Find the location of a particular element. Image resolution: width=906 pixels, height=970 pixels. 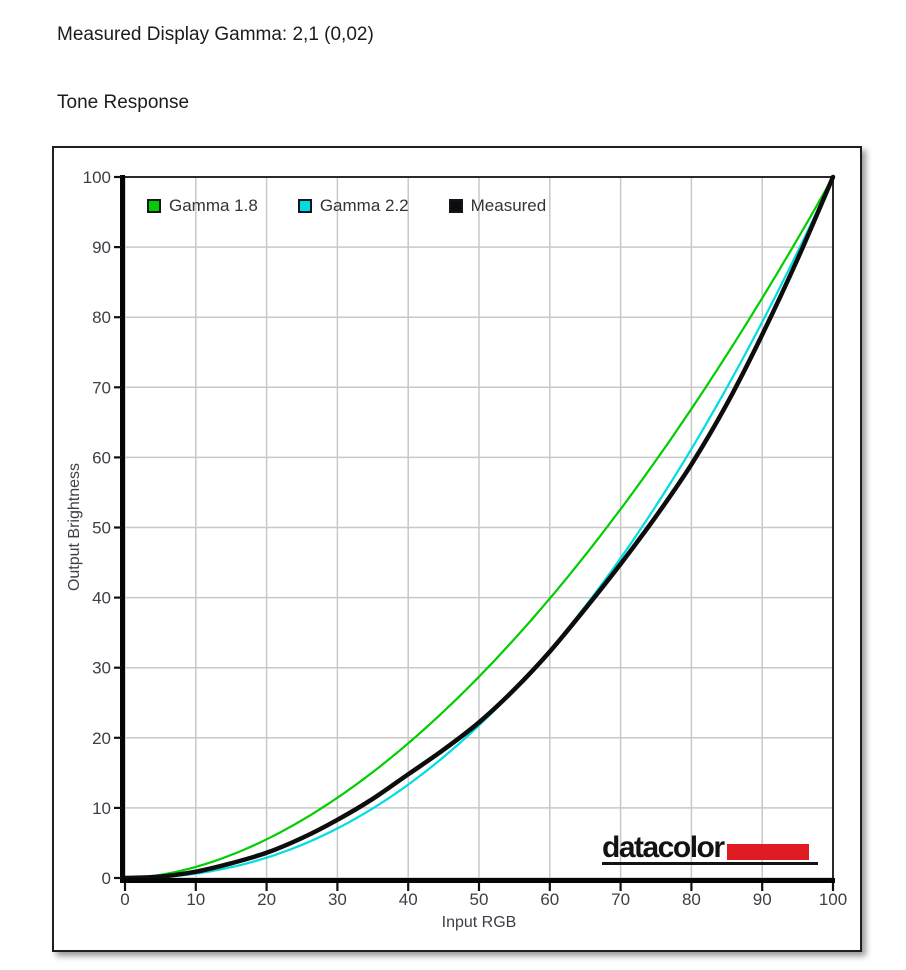

x-tick-label: 70 is located at coordinates (620, 899).